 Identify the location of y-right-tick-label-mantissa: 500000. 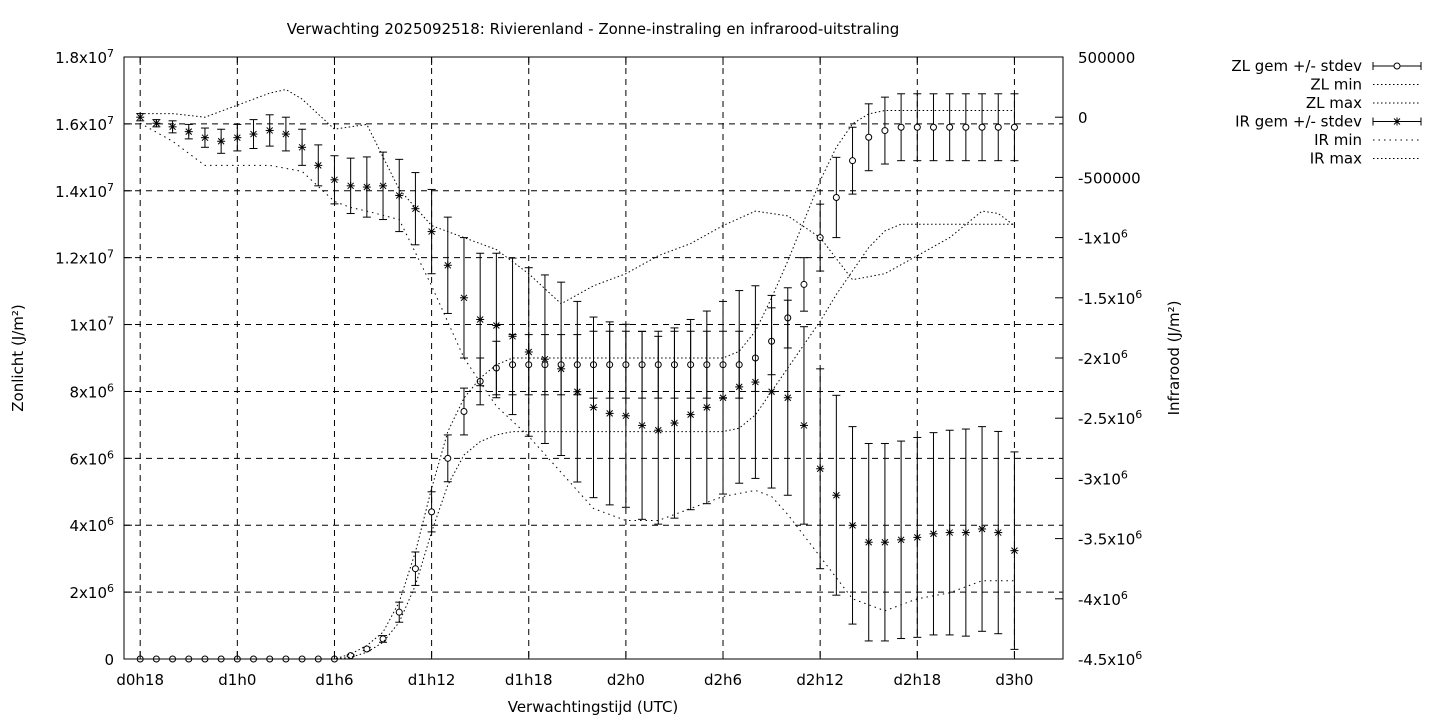
(1106, 58).